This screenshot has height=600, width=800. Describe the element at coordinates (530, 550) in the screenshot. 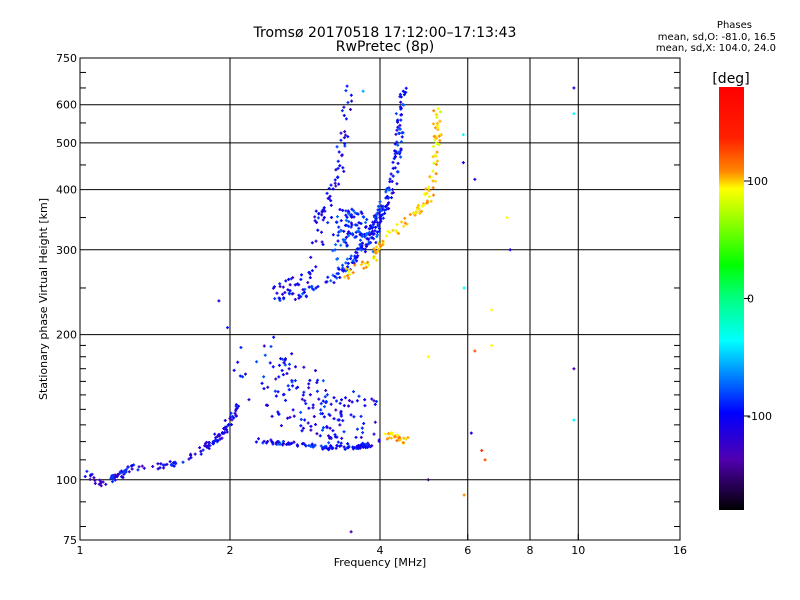

I see `x-tick-label: 8` at that location.